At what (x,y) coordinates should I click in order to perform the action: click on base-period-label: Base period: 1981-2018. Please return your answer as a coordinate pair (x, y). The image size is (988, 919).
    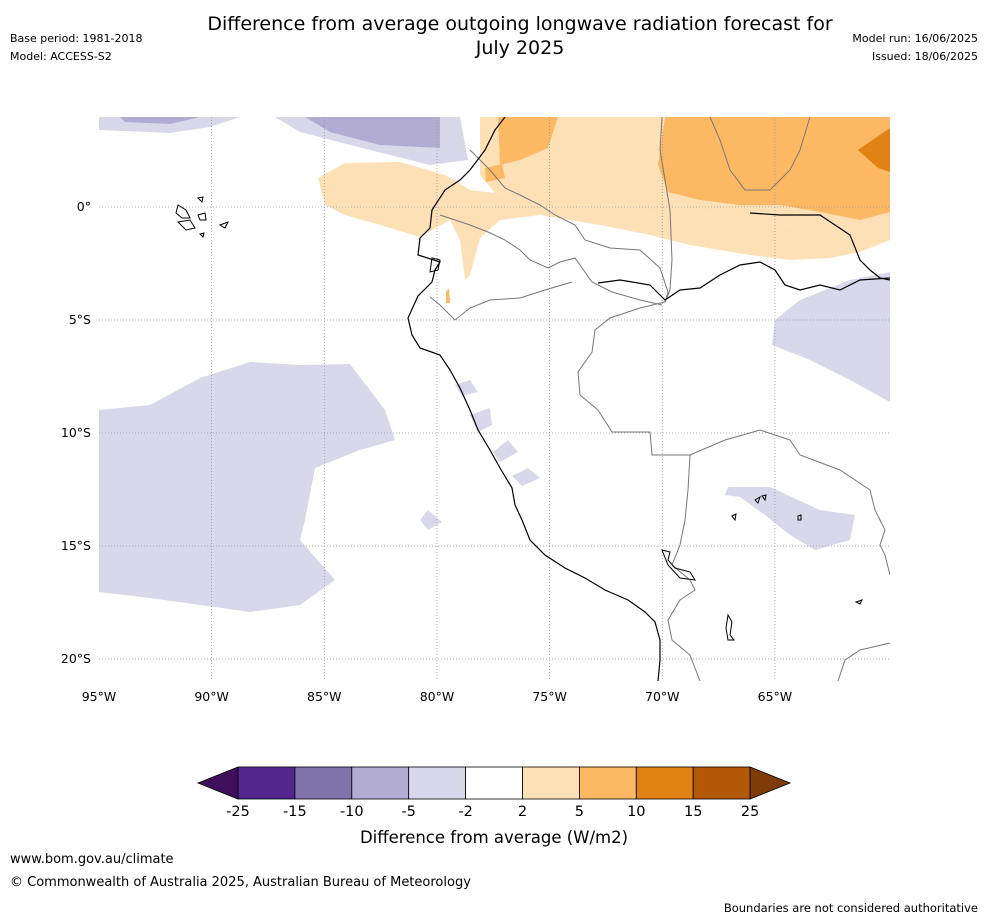
    Looking at the image, I should click on (76, 38).